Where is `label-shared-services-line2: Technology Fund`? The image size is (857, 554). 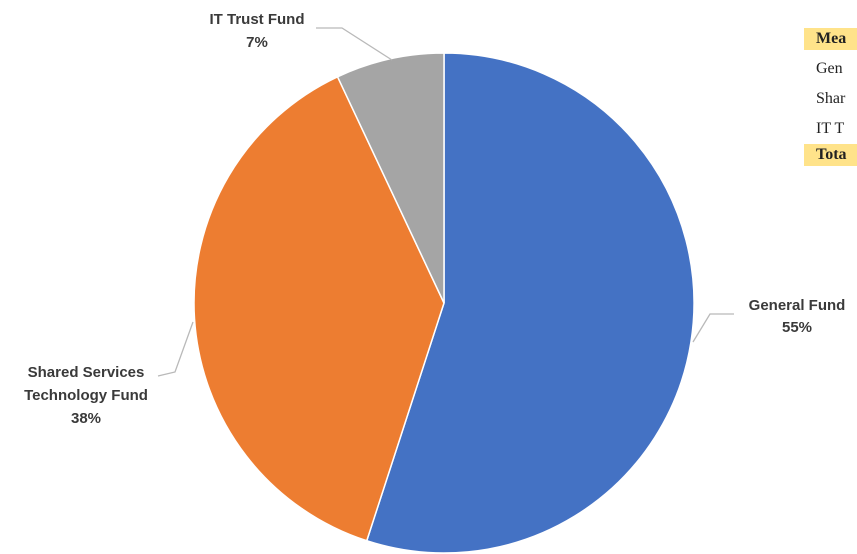 label-shared-services-line2: Technology Fund is located at coordinates (86, 395).